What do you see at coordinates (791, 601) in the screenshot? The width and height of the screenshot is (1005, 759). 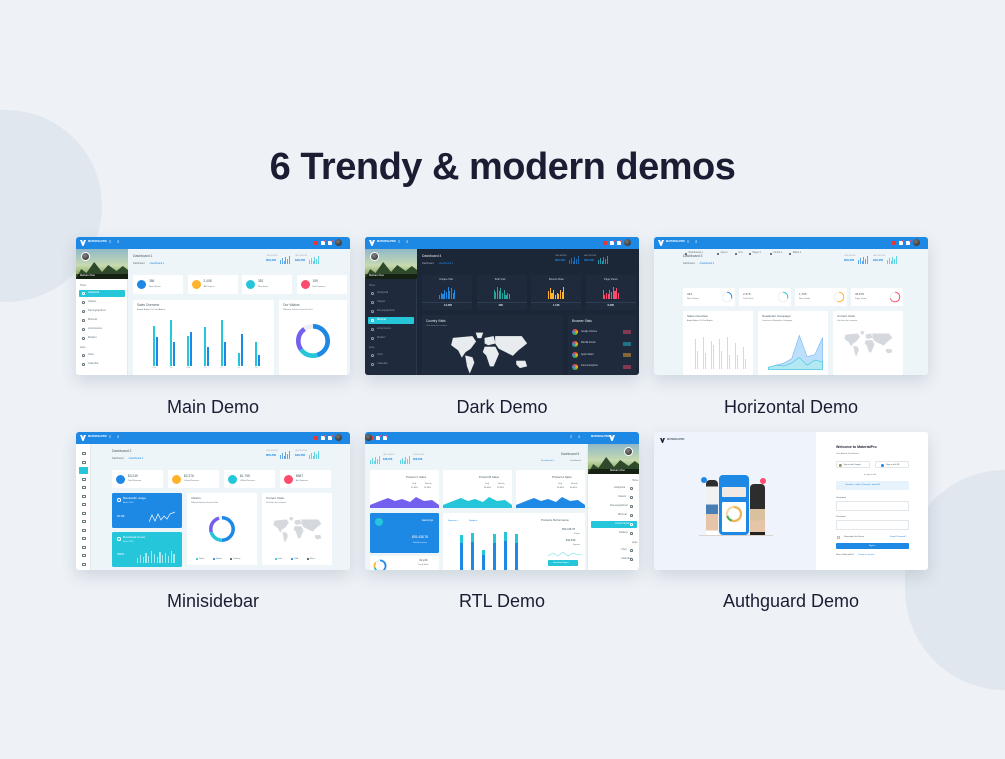 I see `authguard-demo-label: Authguard Demo` at bounding box center [791, 601].